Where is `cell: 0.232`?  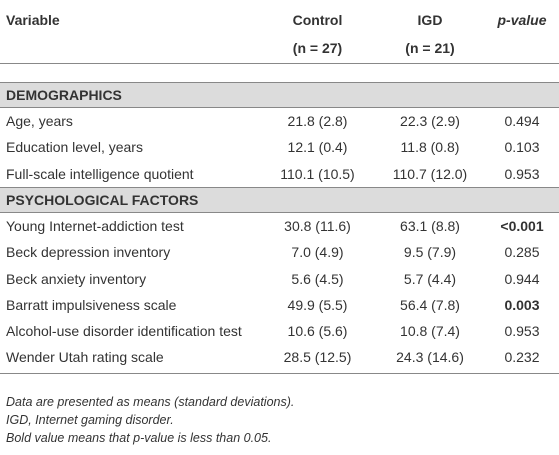
cell: 0.232 is located at coordinates (522, 357).